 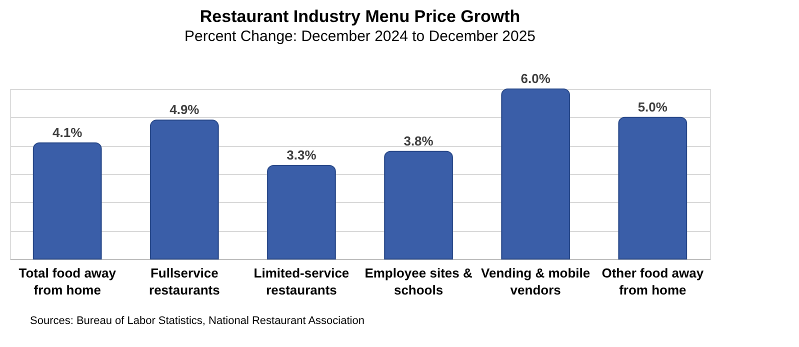 What do you see at coordinates (184, 282) in the screenshot?
I see `x-tick-label: Fullservice restaurants` at bounding box center [184, 282].